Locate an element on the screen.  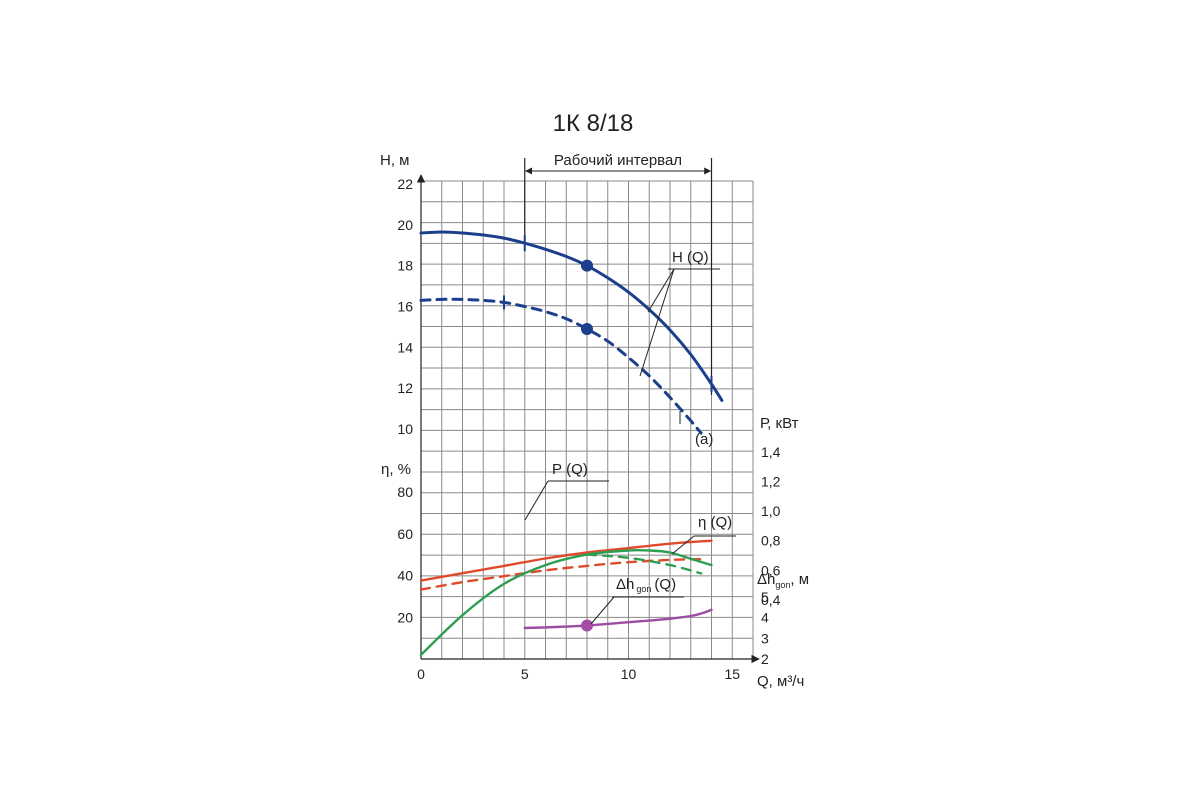
dh-label-suffix: (Q) is located at coordinates (665, 584).